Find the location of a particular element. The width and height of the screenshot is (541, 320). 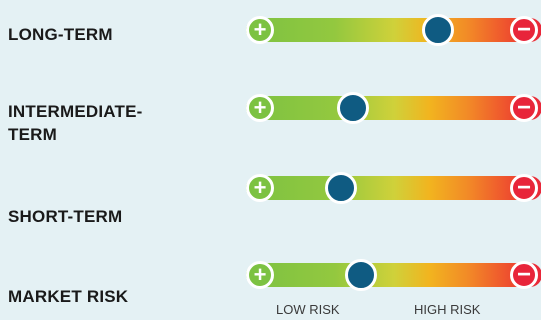

row-label: LONG-TERM is located at coordinates (60, 34).